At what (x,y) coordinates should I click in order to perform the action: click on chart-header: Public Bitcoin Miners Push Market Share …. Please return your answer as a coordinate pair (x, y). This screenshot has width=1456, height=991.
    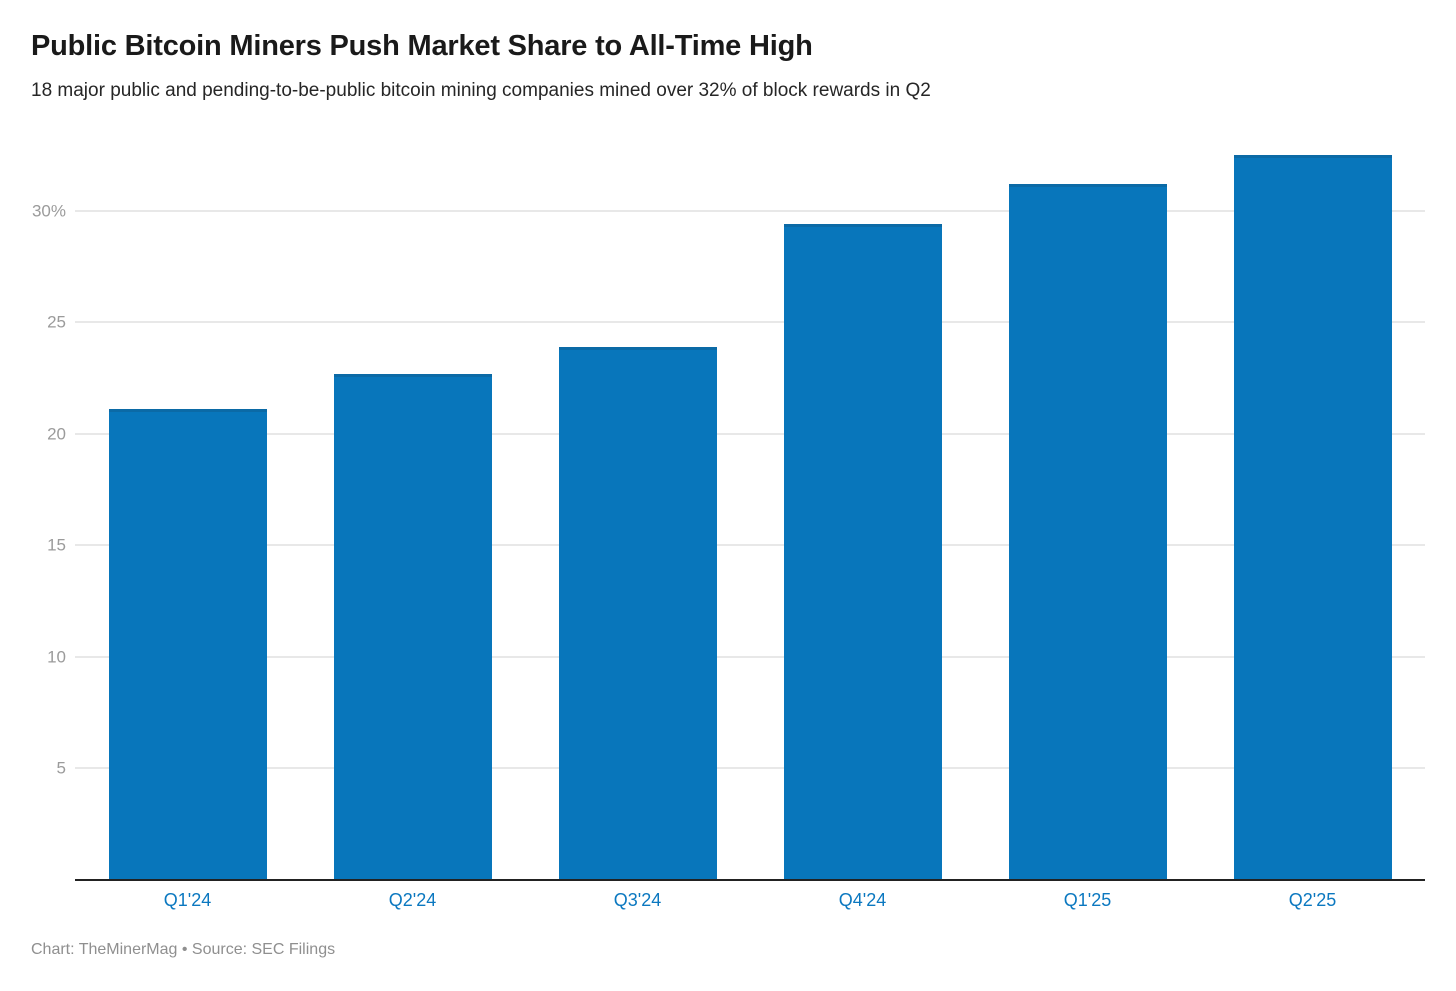
    Looking at the image, I should click on (728, 66).